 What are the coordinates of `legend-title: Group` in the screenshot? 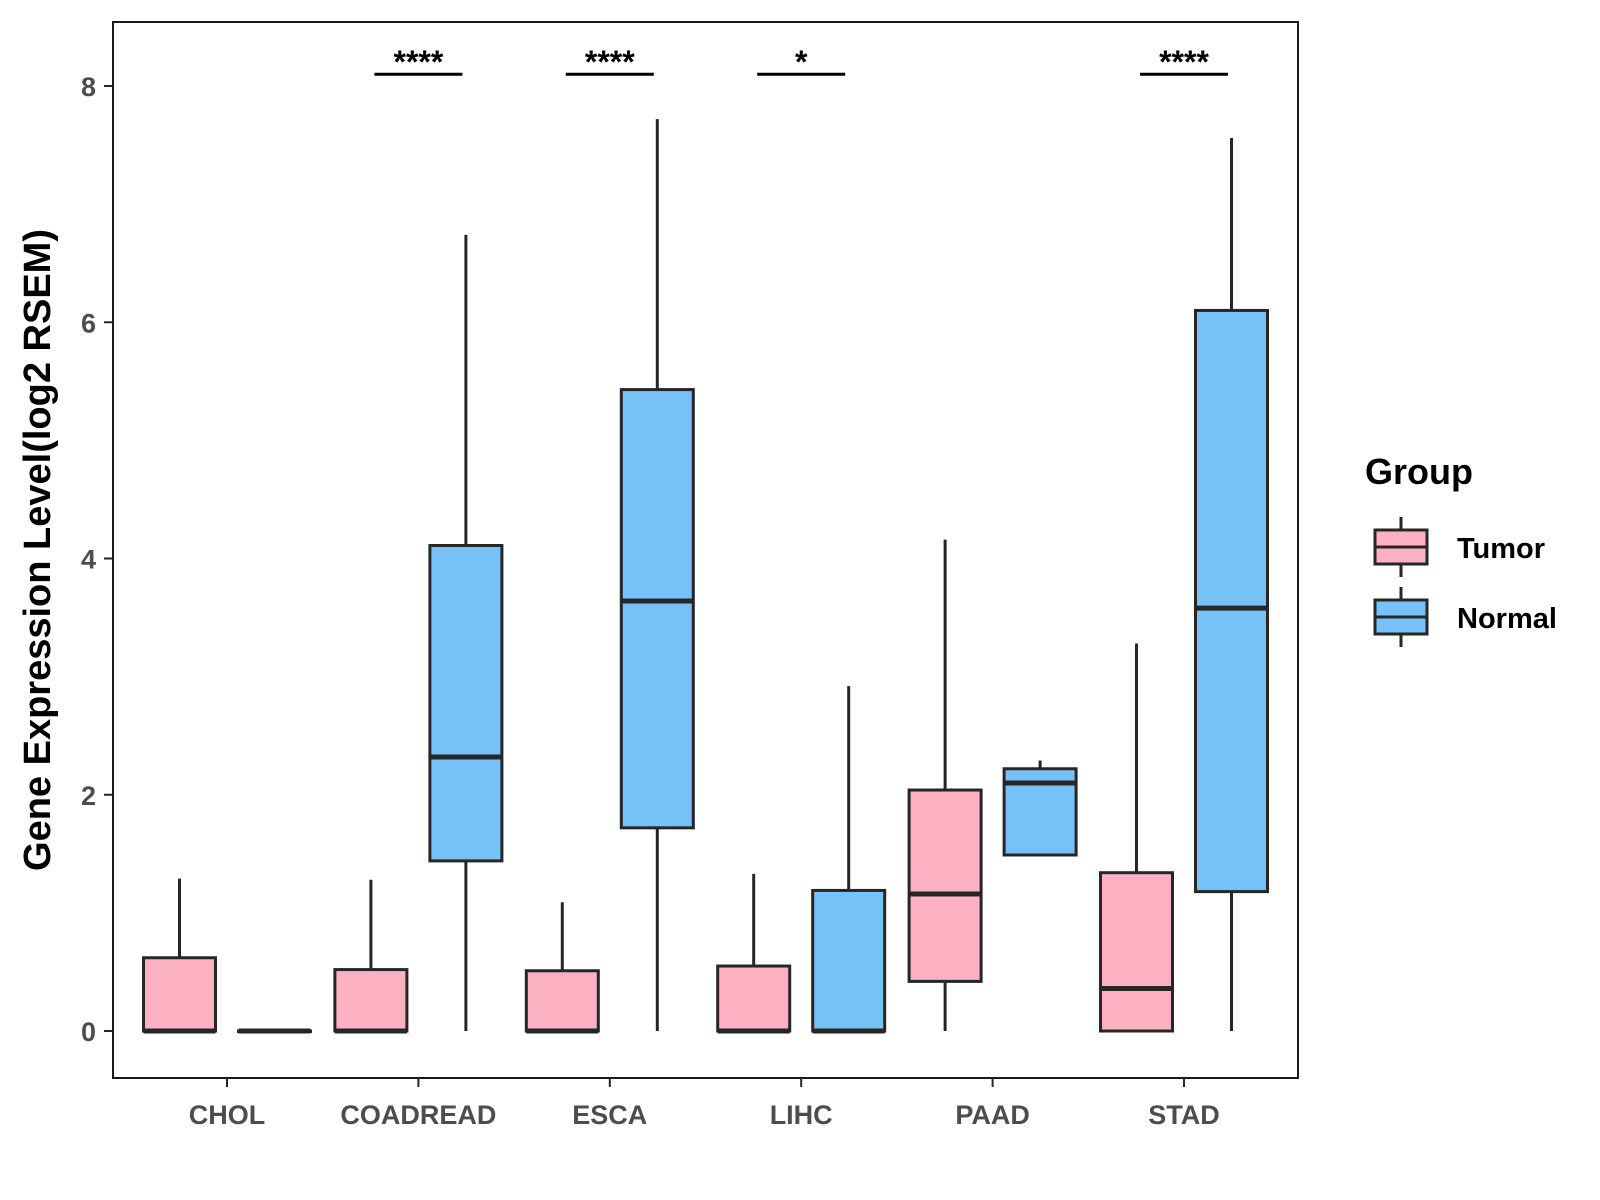 It's located at (1419, 471).